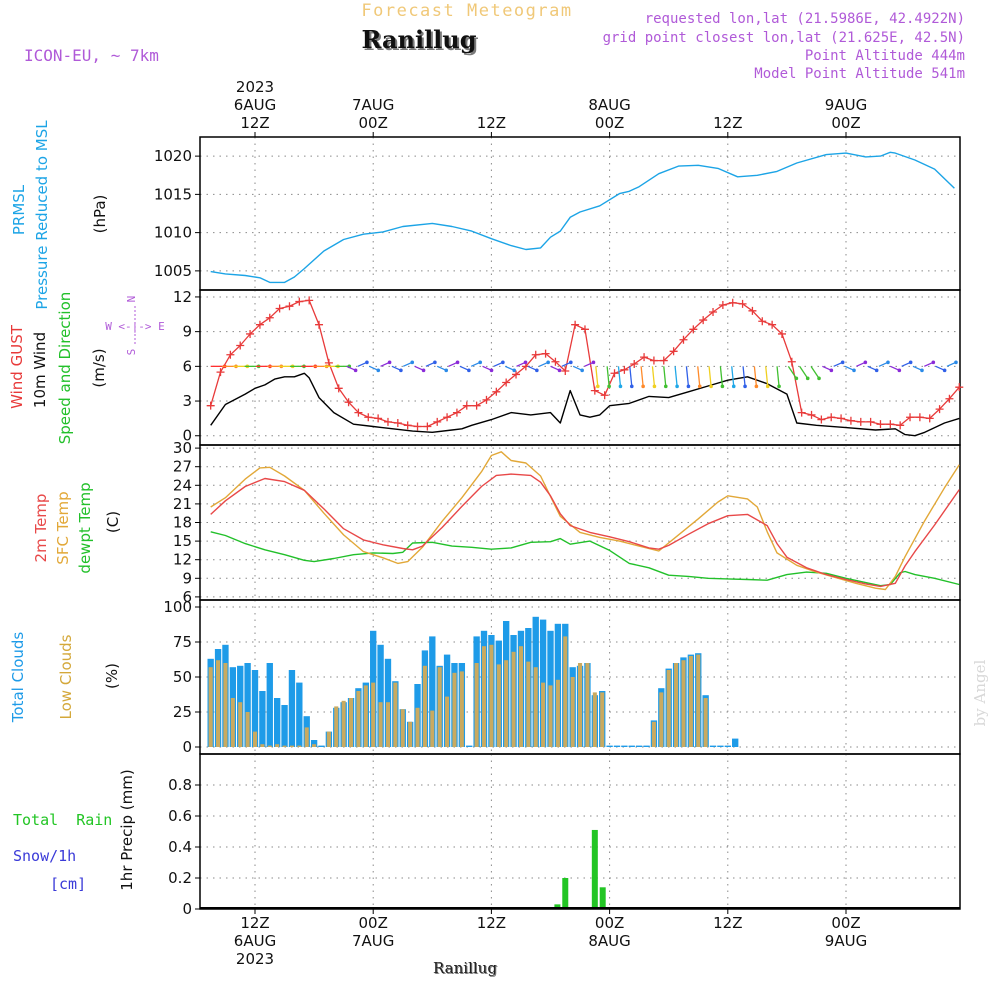 The image size is (1000, 1000). I want to click on temp-labels: 2m Temp SFC Temp dewpt Temp (C), so click(77, 527).